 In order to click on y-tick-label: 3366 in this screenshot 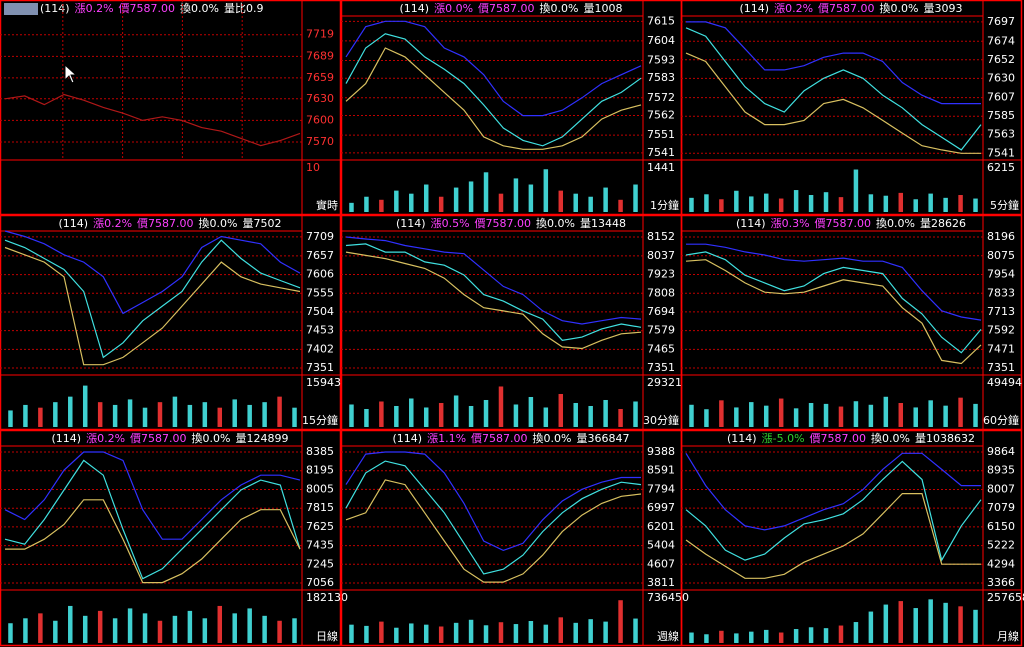, I will do `click(1001, 582)`.